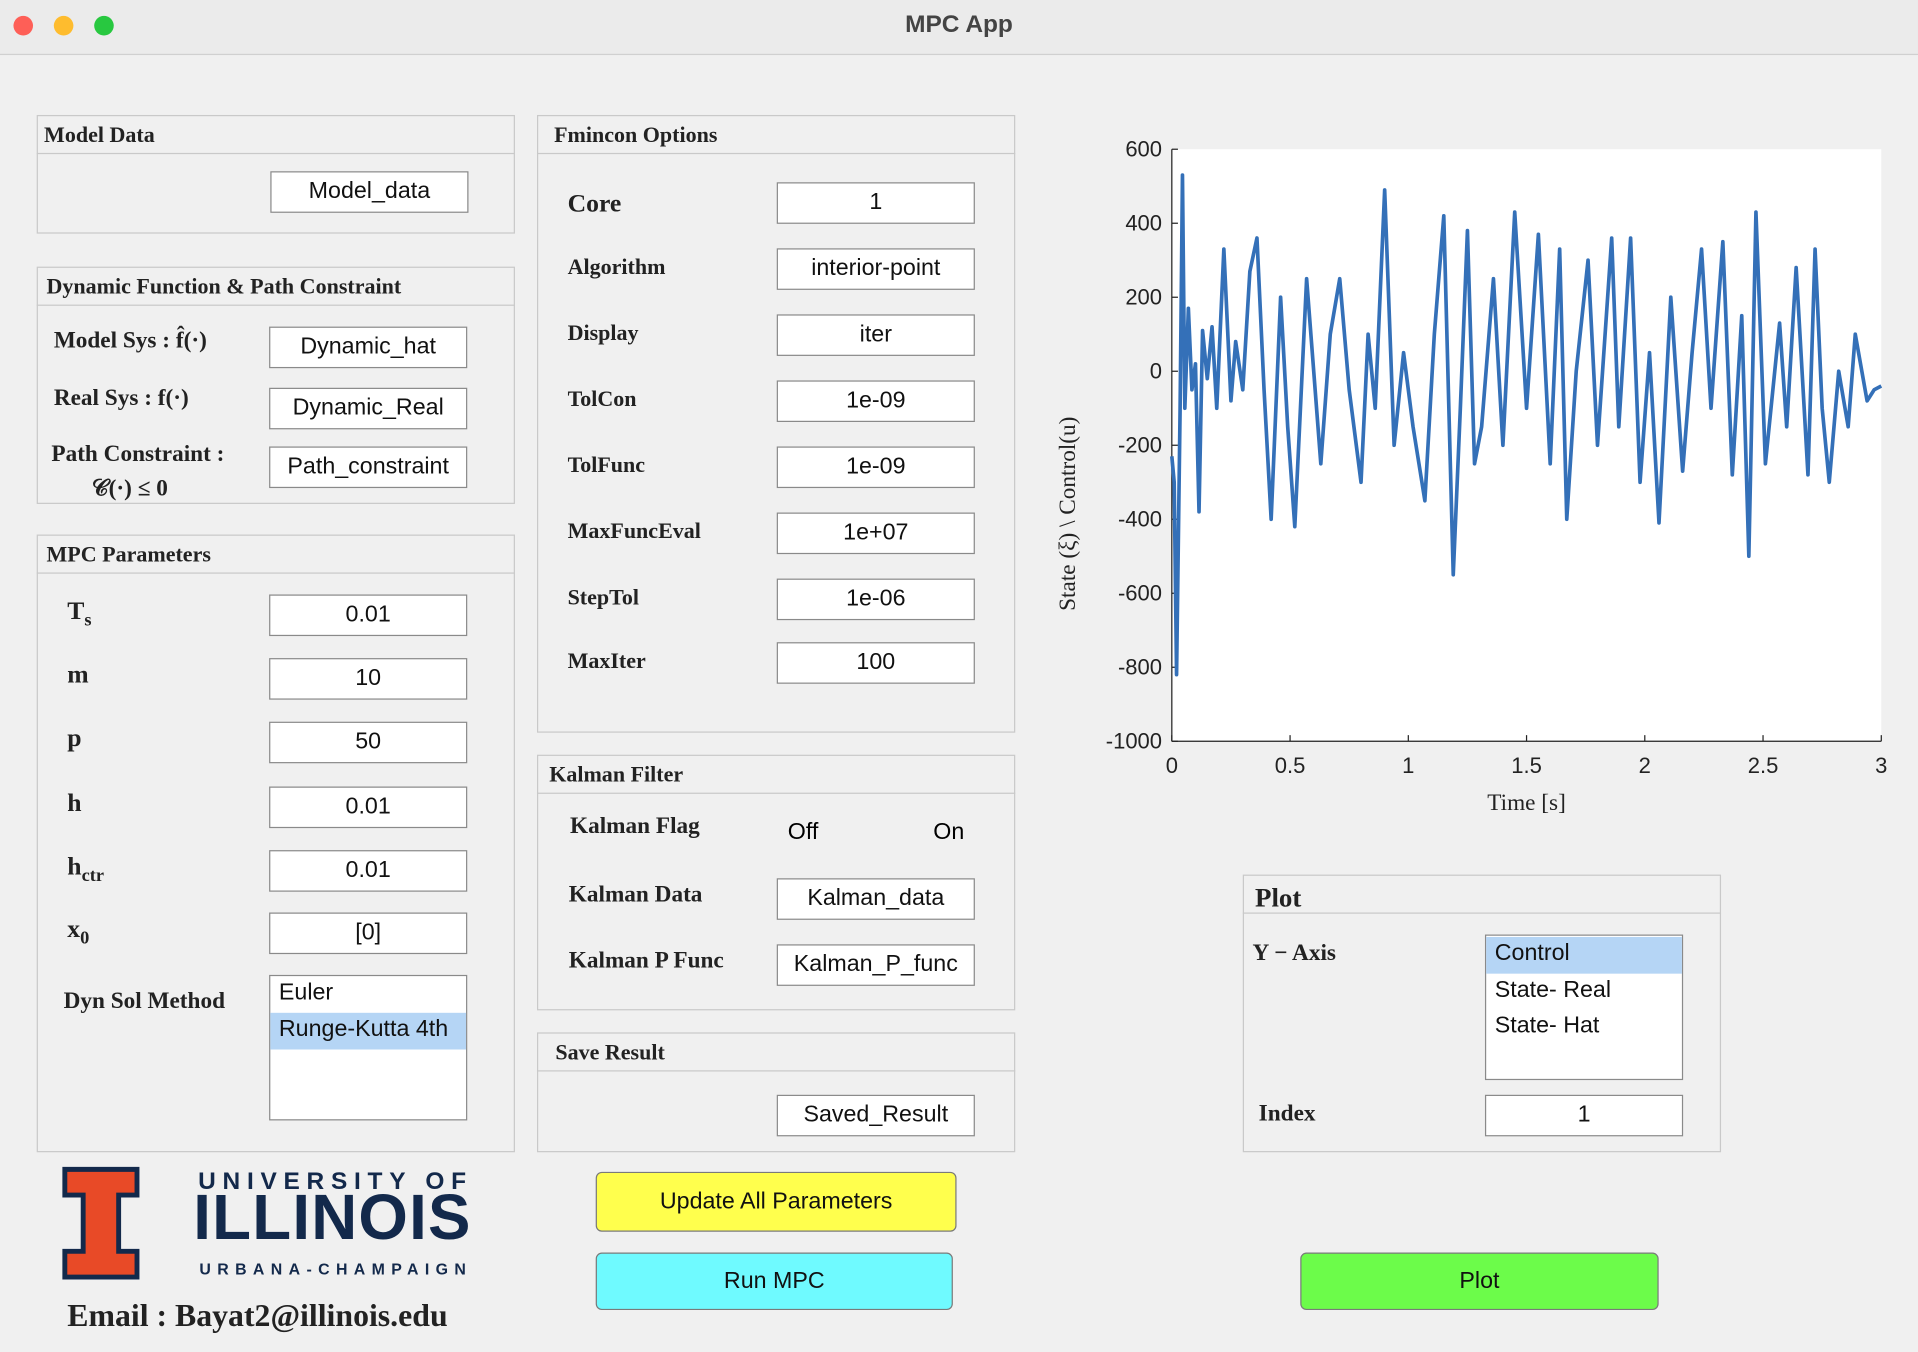  Describe the element at coordinates (1584, 1007) in the screenshot. I see `list-box: Control State- Real State- Hat` at that location.